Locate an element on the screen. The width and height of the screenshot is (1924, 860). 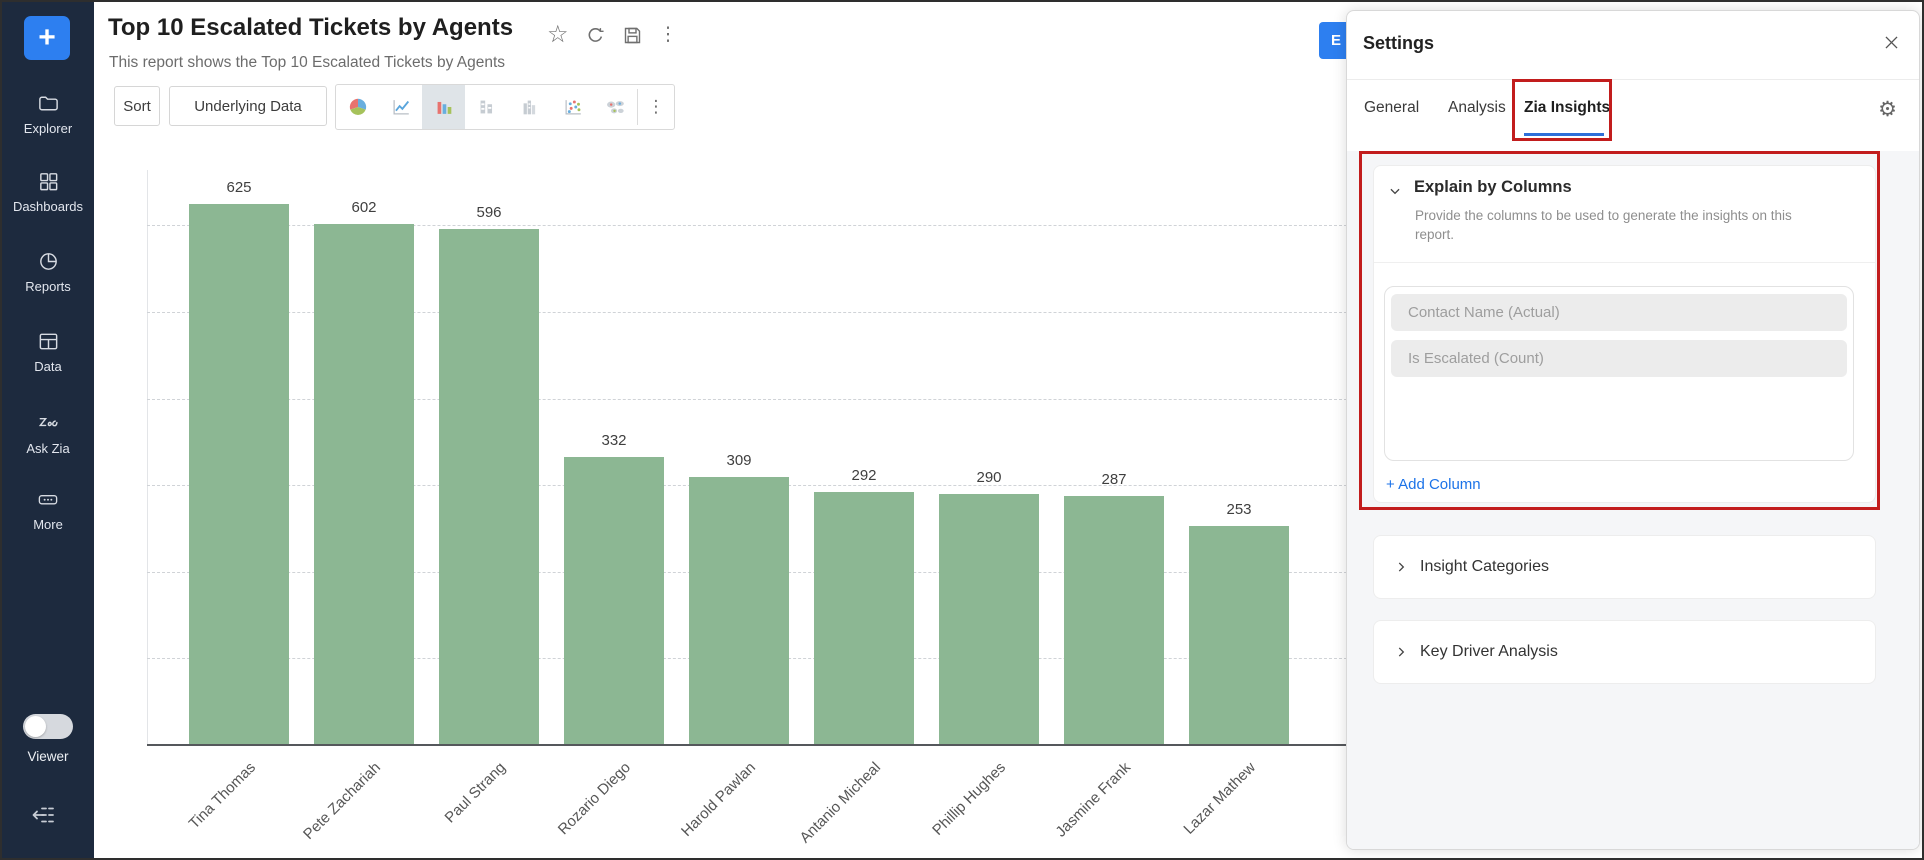
settings-title: Settings is located at coordinates (1399, 43).